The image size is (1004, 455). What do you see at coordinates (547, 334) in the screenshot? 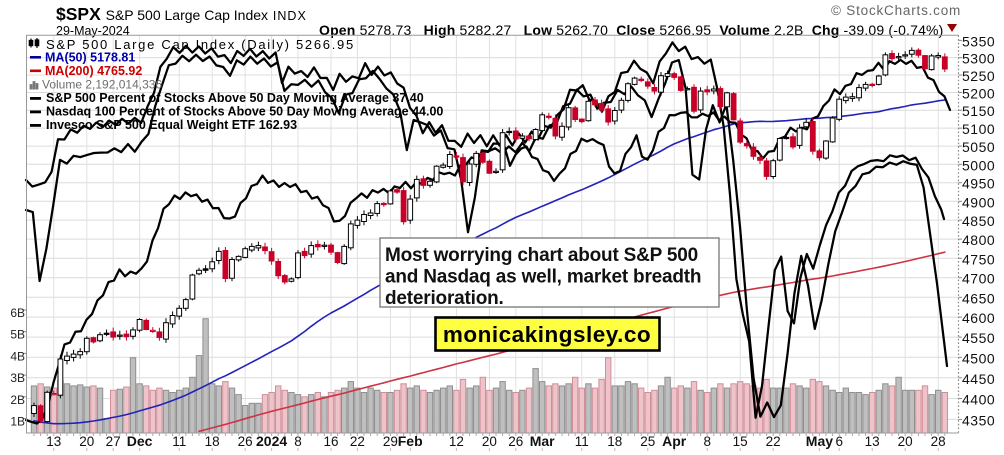
I see `svg-text: monicakingsley.co` at bounding box center [547, 334].